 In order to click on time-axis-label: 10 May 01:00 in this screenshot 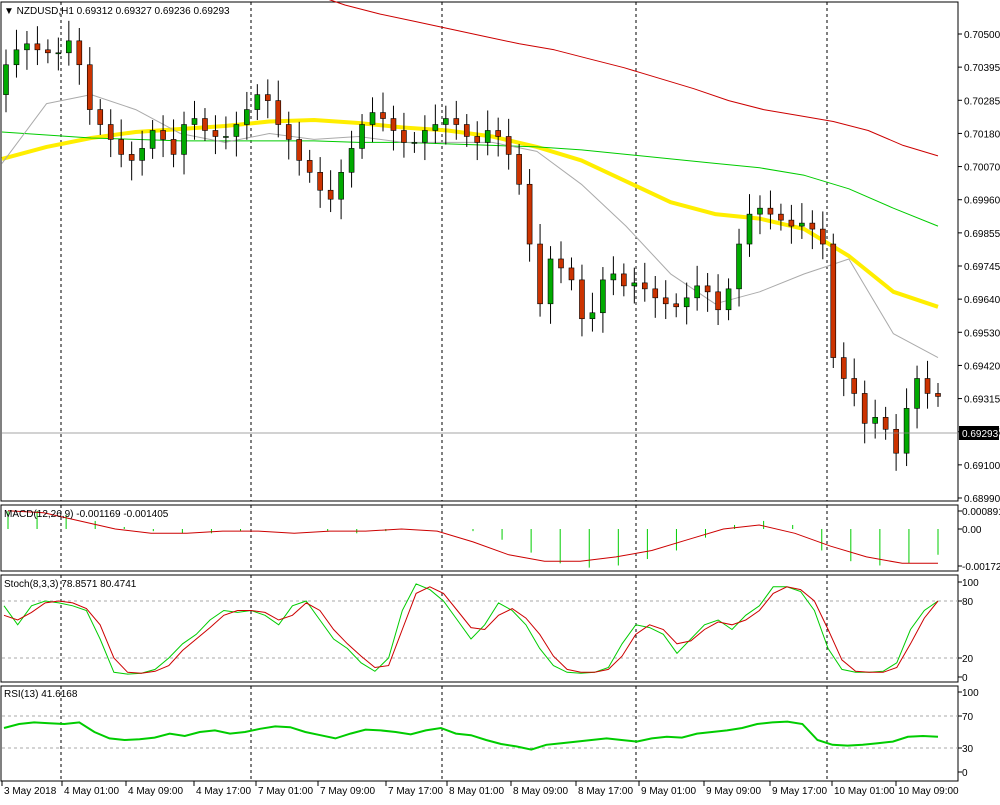, I will do `click(864, 791)`.